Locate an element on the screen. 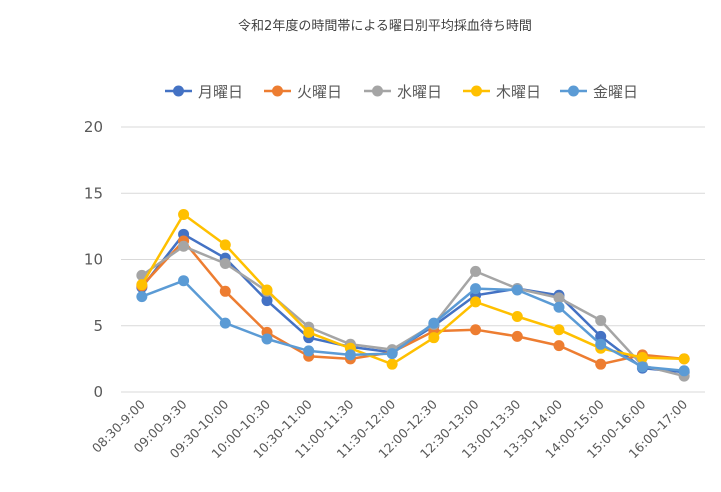 The width and height of the screenshot is (721, 492). legend-item: 水曜日 is located at coordinates (403, 92).